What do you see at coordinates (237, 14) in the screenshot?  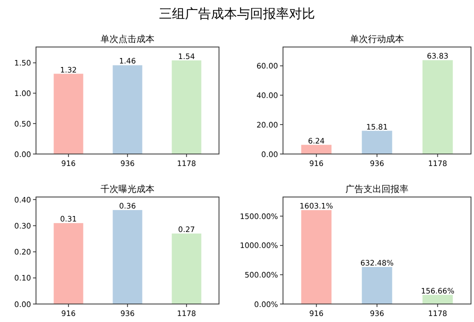 I see `text: 三组广告成本与回报率对比` at bounding box center [237, 14].